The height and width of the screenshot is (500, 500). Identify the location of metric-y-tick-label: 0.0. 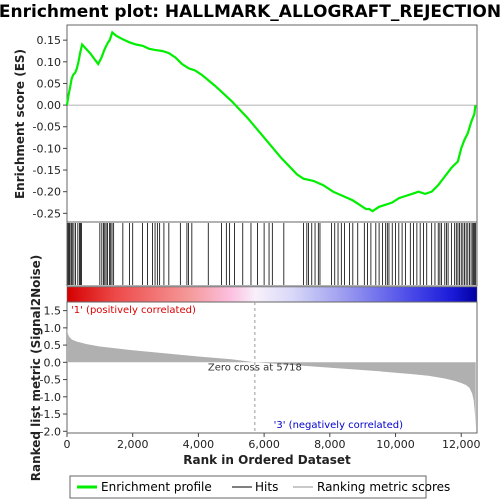
(53, 362).